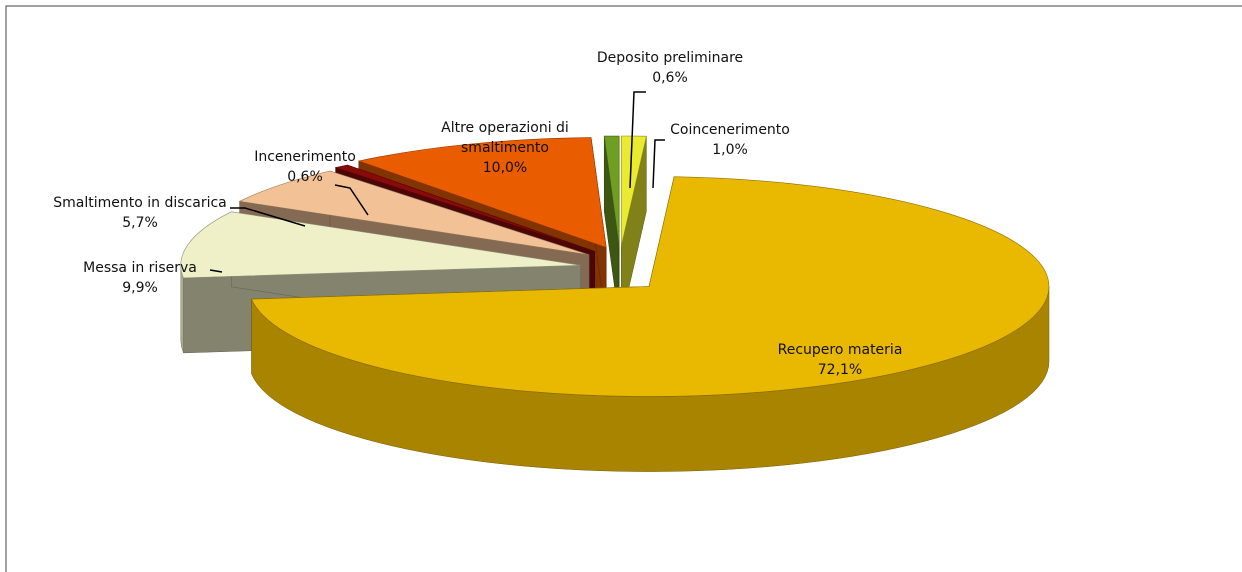 The width and height of the screenshot is (1242, 572). What do you see at coordinates (505, 138) in the screenshot?
I see `category-label: Altre operazioni di smaltimento` at bounding box center [505, 138].